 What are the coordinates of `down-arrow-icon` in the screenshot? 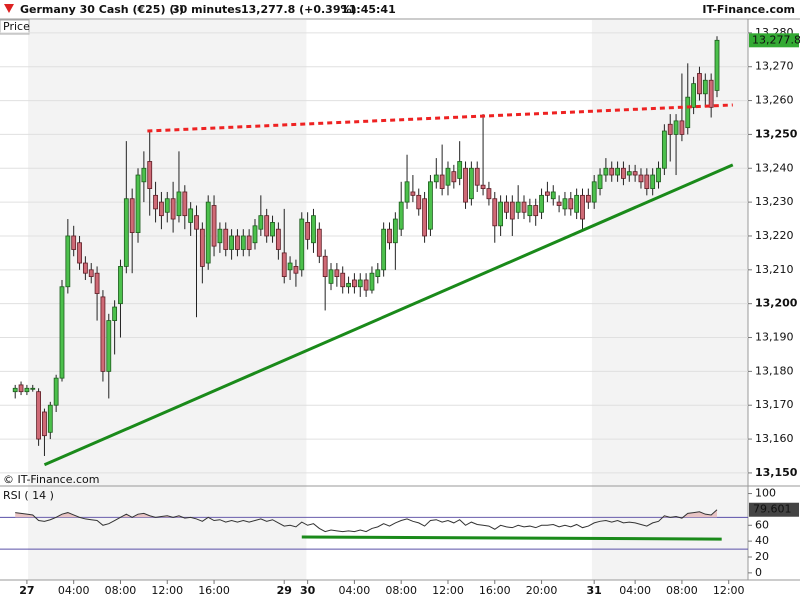 It's located at (9, 8).